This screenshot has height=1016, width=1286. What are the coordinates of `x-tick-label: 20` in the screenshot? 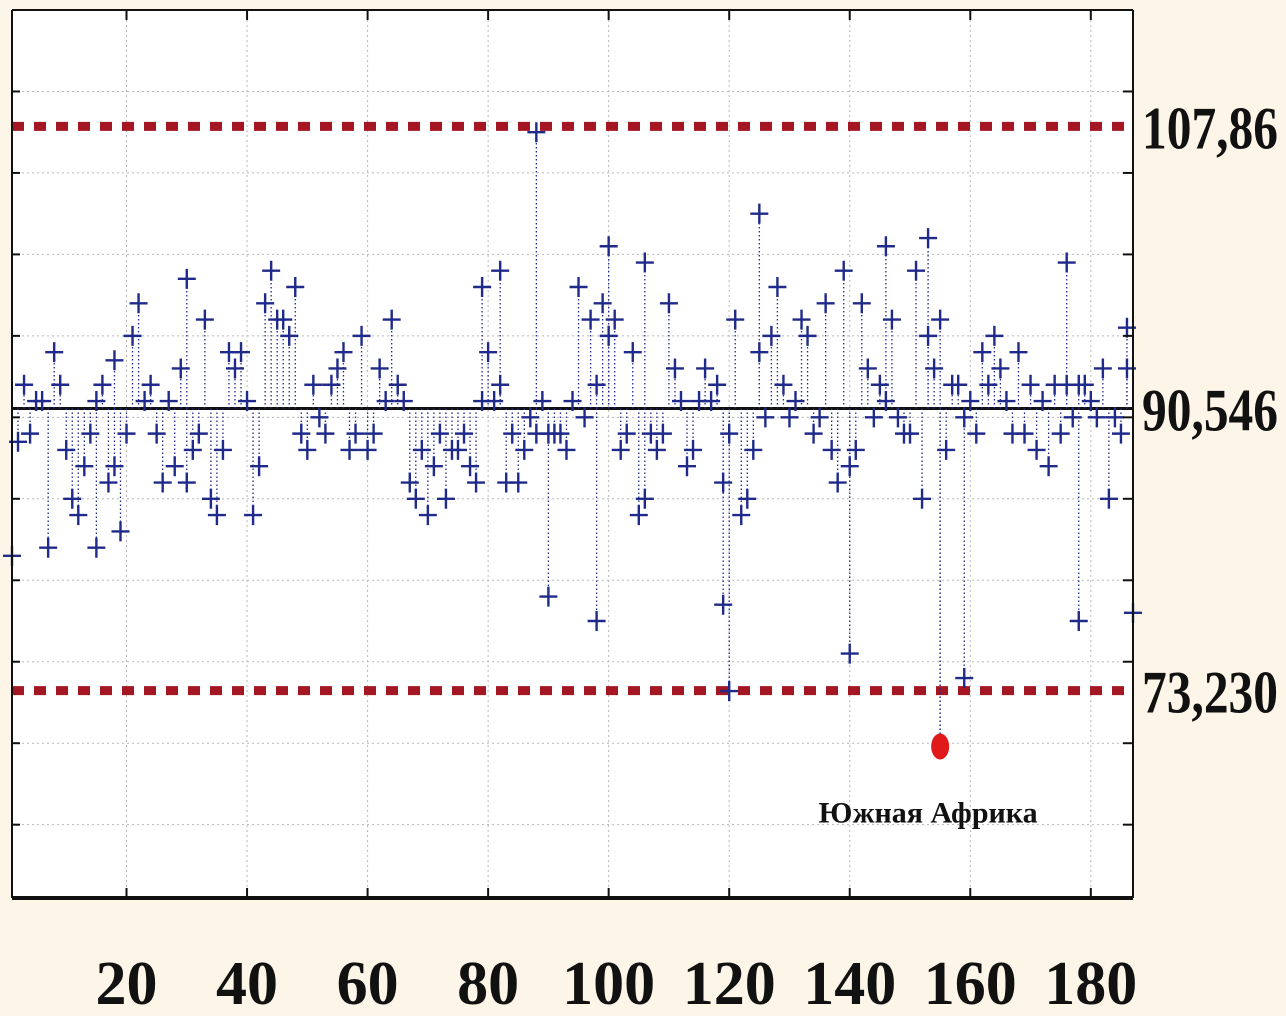 It's located at (127, 983).